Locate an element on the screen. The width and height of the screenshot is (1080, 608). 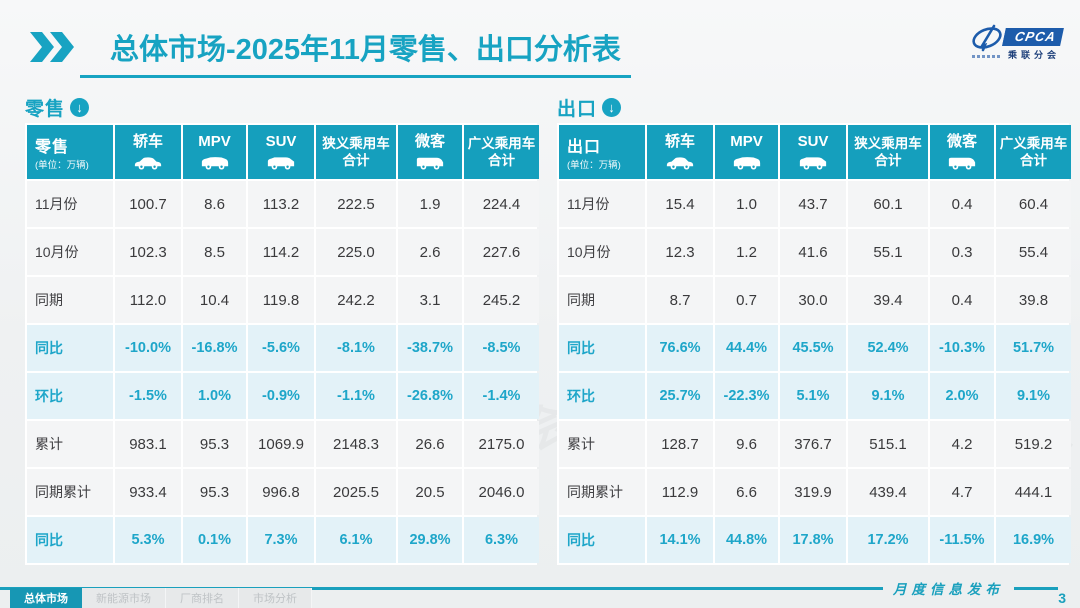
cpca-subtext-bar is located at coordinates (986, 56).